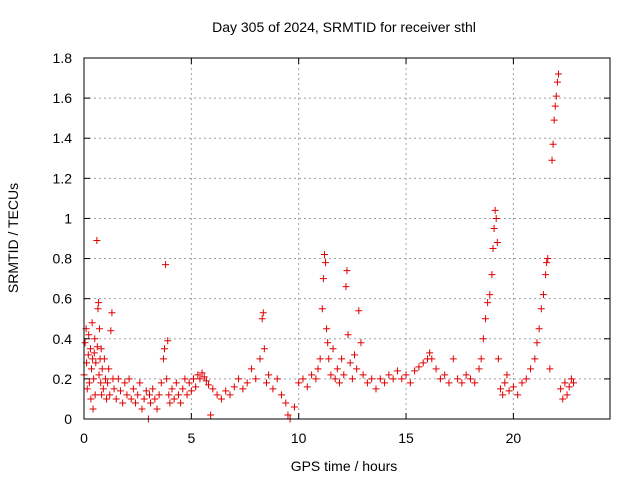 This screenshot has height=480, width=640. Describe the element at coordinates (63, 238) in the screenshot. I see `y-tick-labels: 0 0.2 0.4 0.6 0.8 1 1.2 1.4 1.6 1.8` at that location.